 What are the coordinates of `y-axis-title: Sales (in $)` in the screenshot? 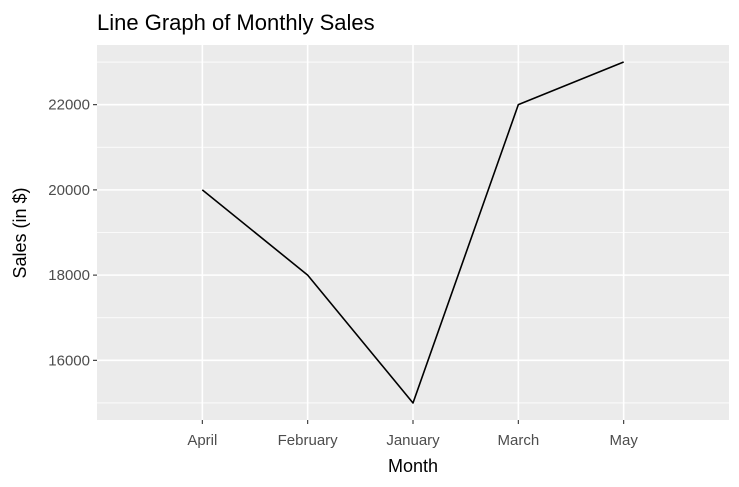 It's located at (20, 232).